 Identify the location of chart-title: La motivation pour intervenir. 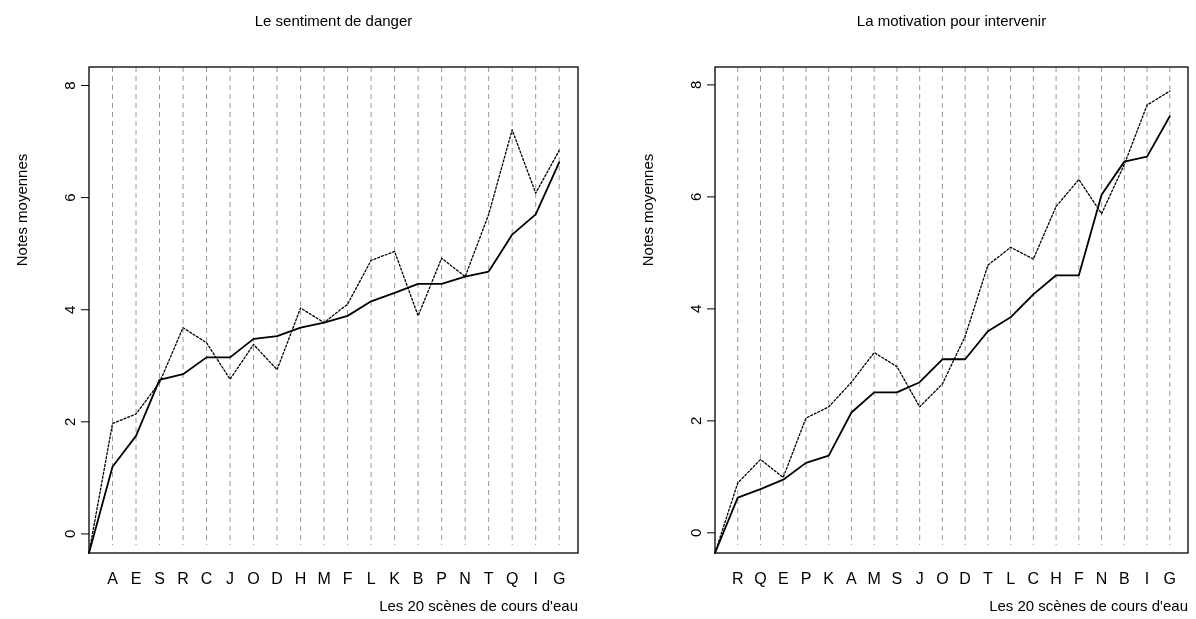
(951, 20).